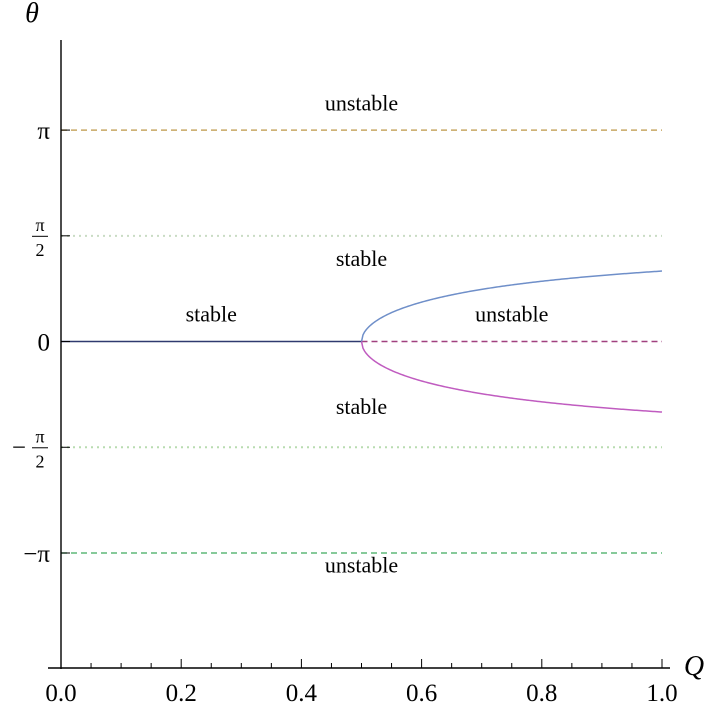 The width and height of the screenshot is (712, 711). What do you see at coordinates (60, 693) in the screenshot?
I see `x-tick-label: 0.0` at bounding box center [60, 693].